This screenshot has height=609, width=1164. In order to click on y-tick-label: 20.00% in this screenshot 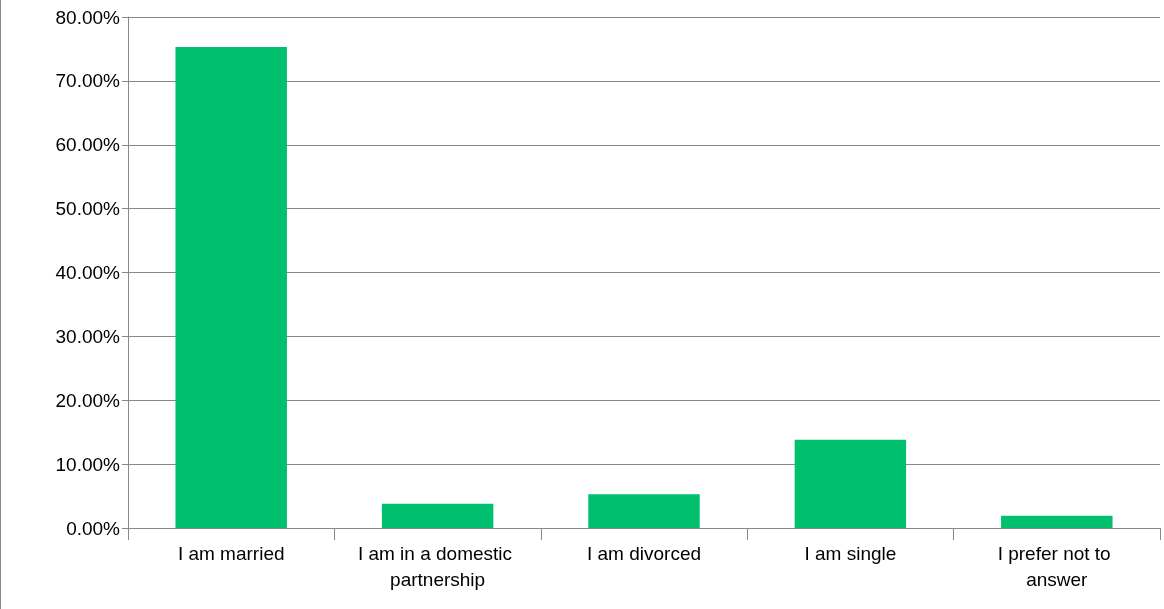, I will do `click(88, 400)`.